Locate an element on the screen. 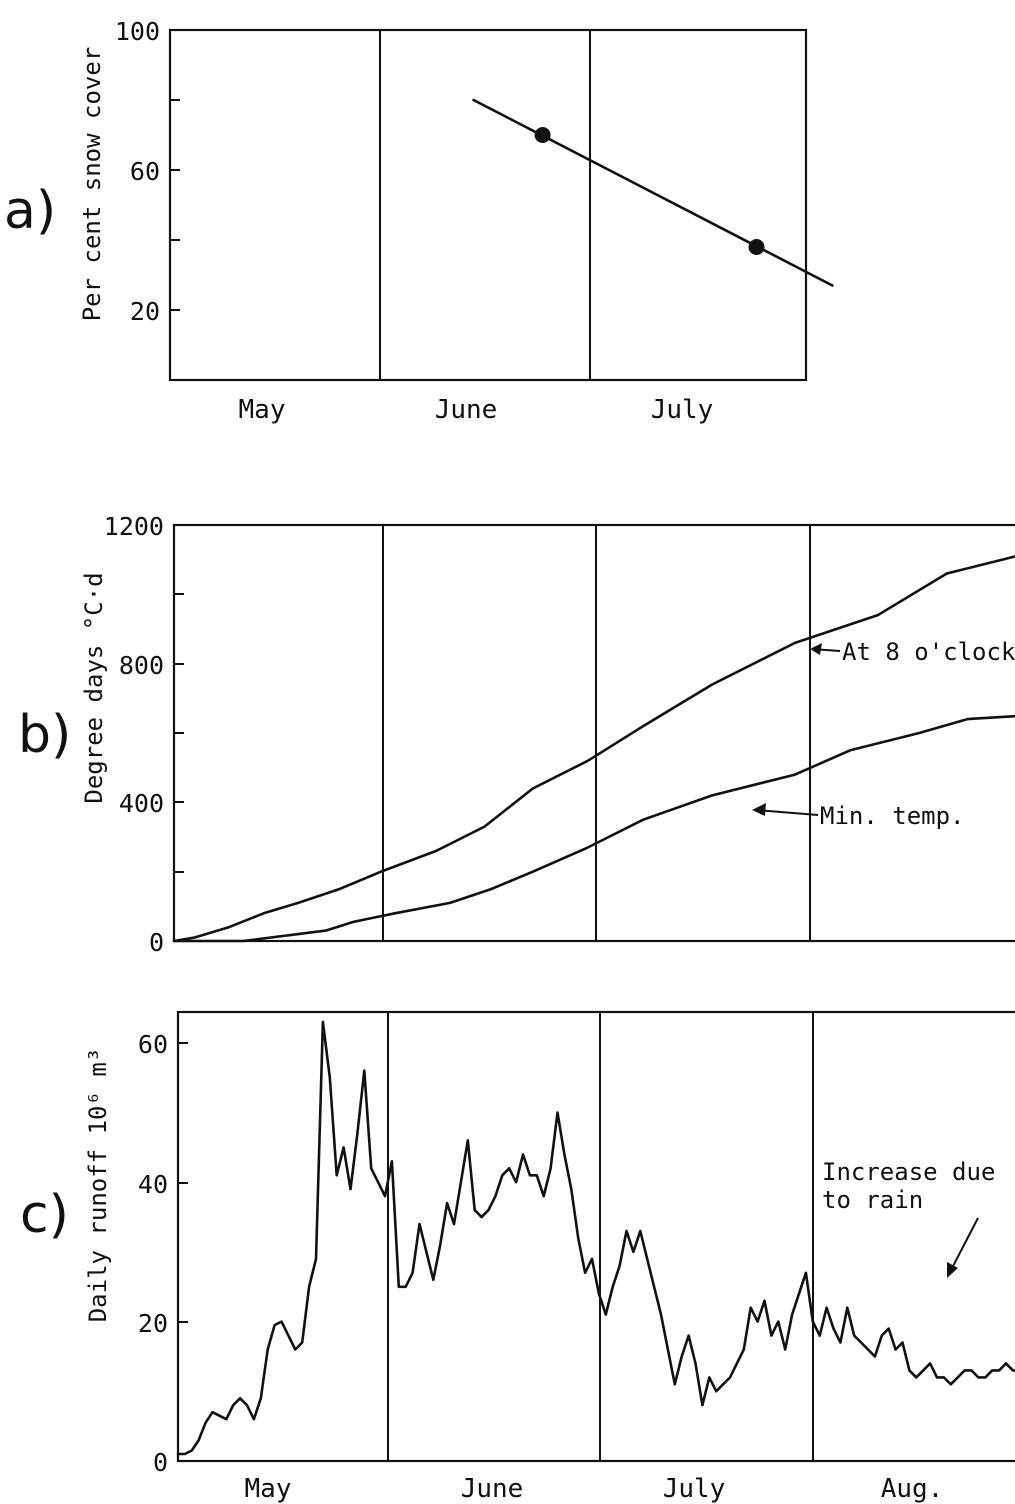 This screenshot has width=1015, height=1504. panel-a-ytick-label-60: 60 is located at coordinates (145, 171).